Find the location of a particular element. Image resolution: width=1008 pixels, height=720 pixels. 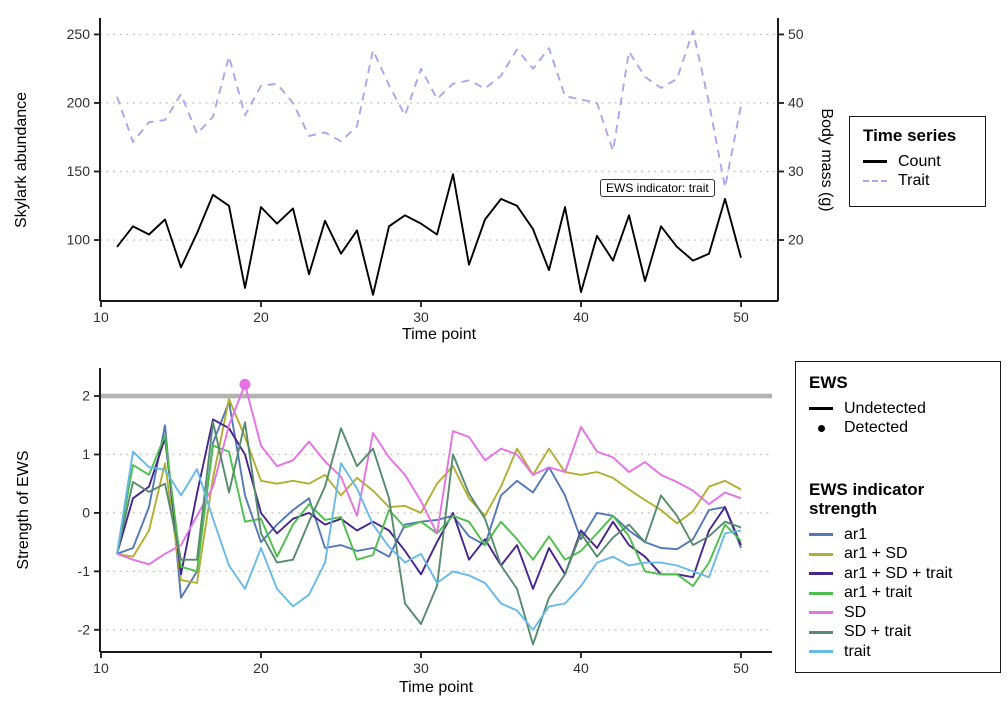

tick-label: 2 is located at coordinates (86, 396).